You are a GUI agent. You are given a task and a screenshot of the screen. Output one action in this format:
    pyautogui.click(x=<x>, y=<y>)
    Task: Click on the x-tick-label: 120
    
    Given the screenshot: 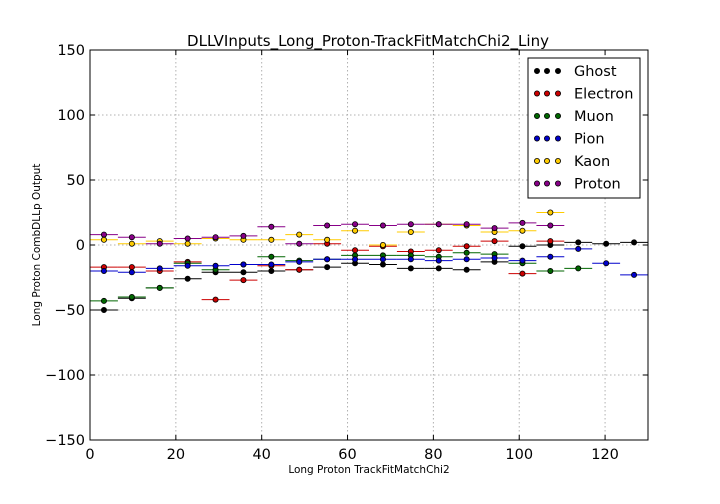 What is the action you would take?
    pyautogui.click(x=605, y=455)
    